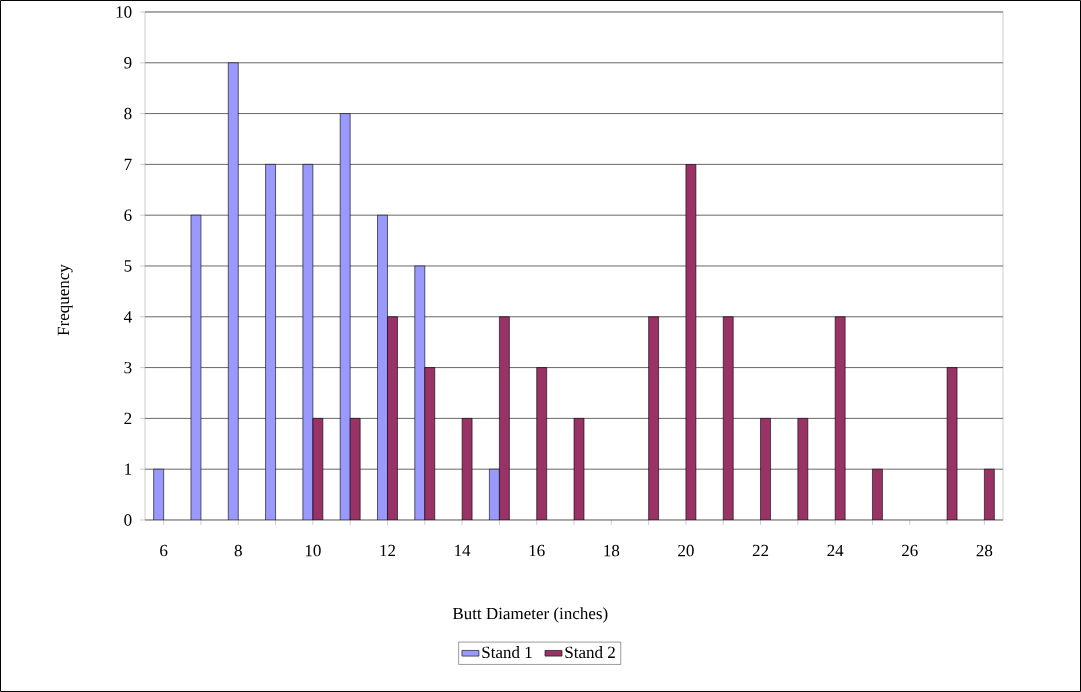 This screenshot has width=1081, height=692. What do you see at coordinates (507, 652) in the screenshot?
I see `legend-label: Stand 1` at bounding box center [507, 652].